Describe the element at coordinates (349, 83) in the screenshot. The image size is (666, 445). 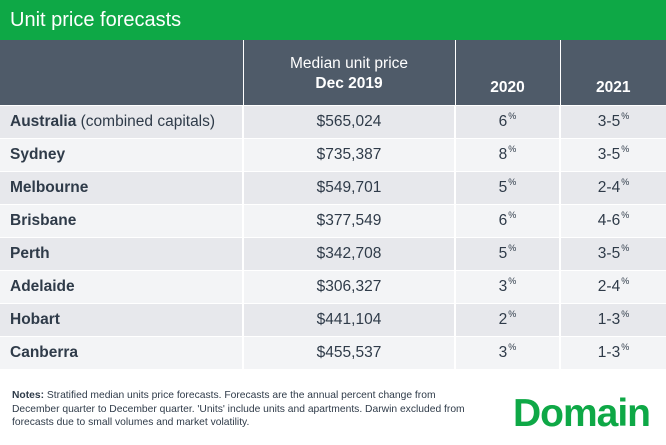
I see `header-median-line2: Dec 2019` at that location.